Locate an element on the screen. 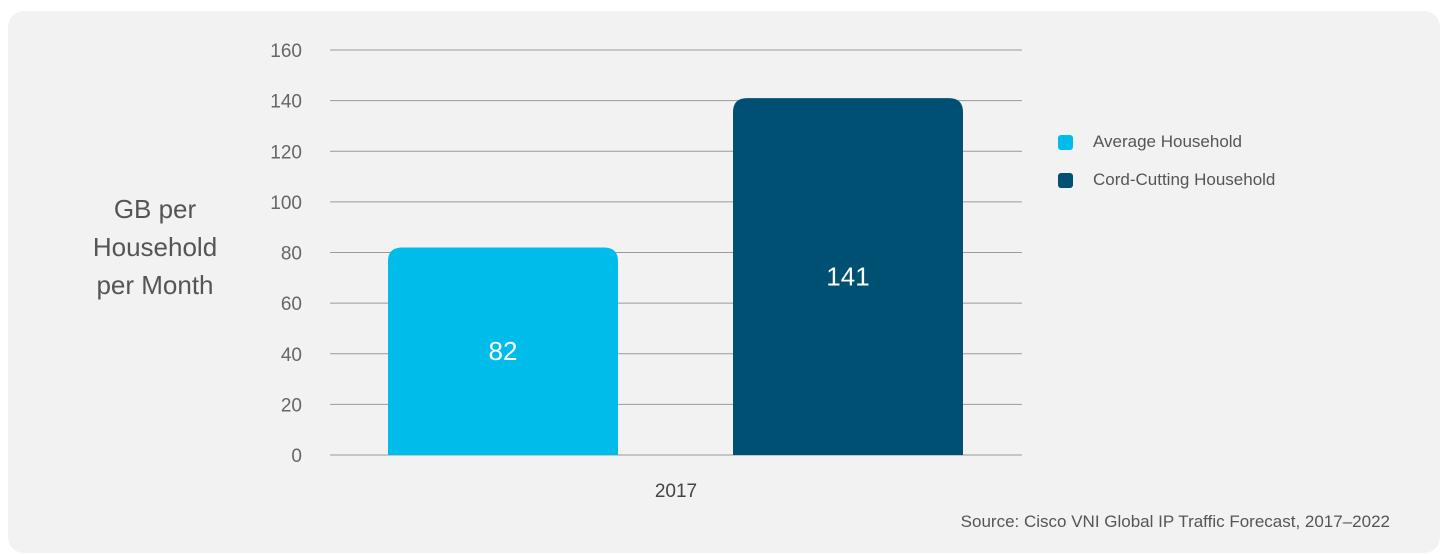 This screenshot has width=1450, height=554. y-tick-label-80: 80 is located at coordinates (291, 254).